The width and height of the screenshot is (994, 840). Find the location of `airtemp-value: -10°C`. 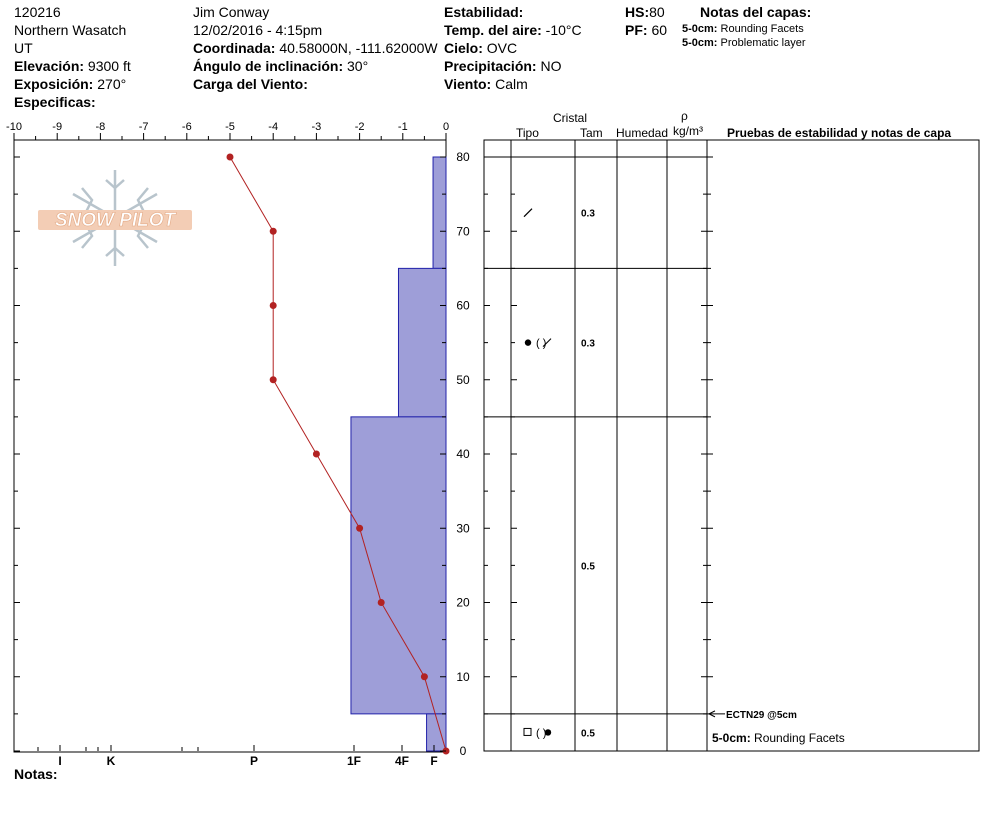

airtemp-value: -10°C is located at coordinates (563, 30).